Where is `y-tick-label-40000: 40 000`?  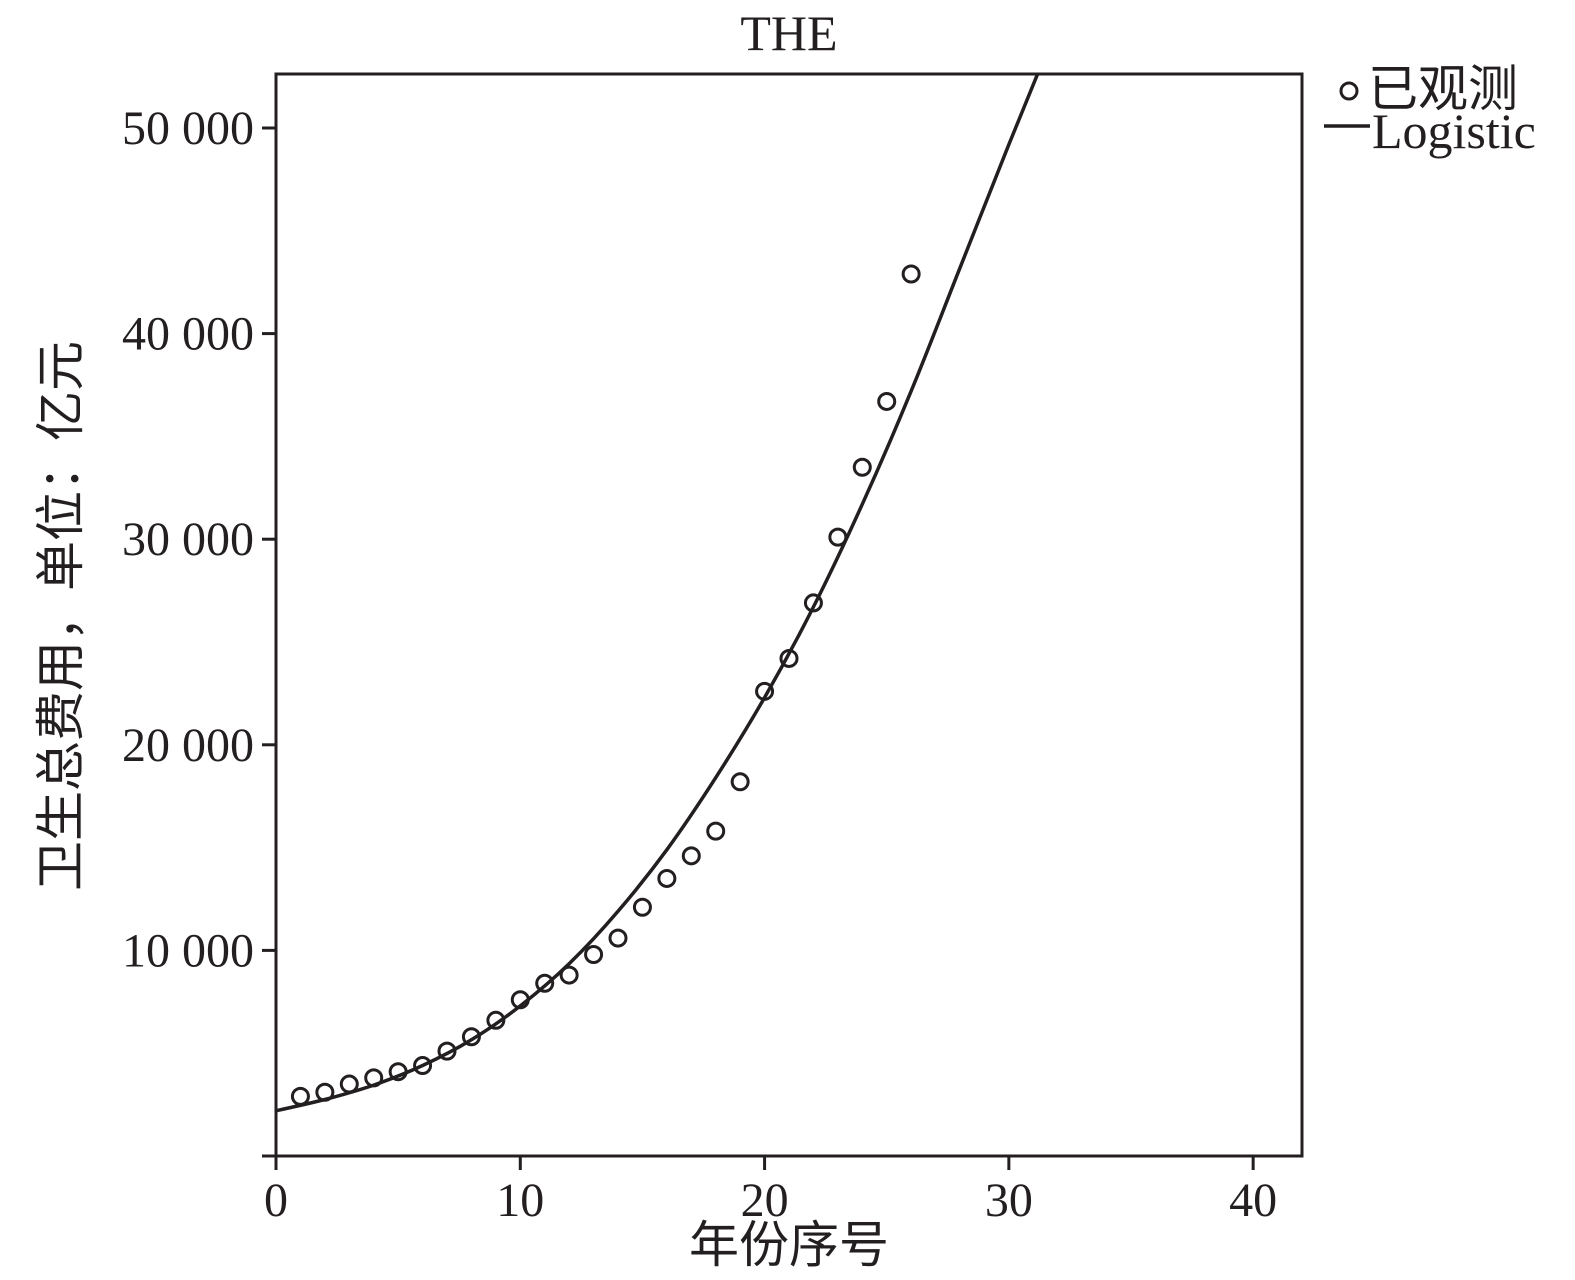 y-tick-label-40000: 40 000 is located at coordinates (188, 334).